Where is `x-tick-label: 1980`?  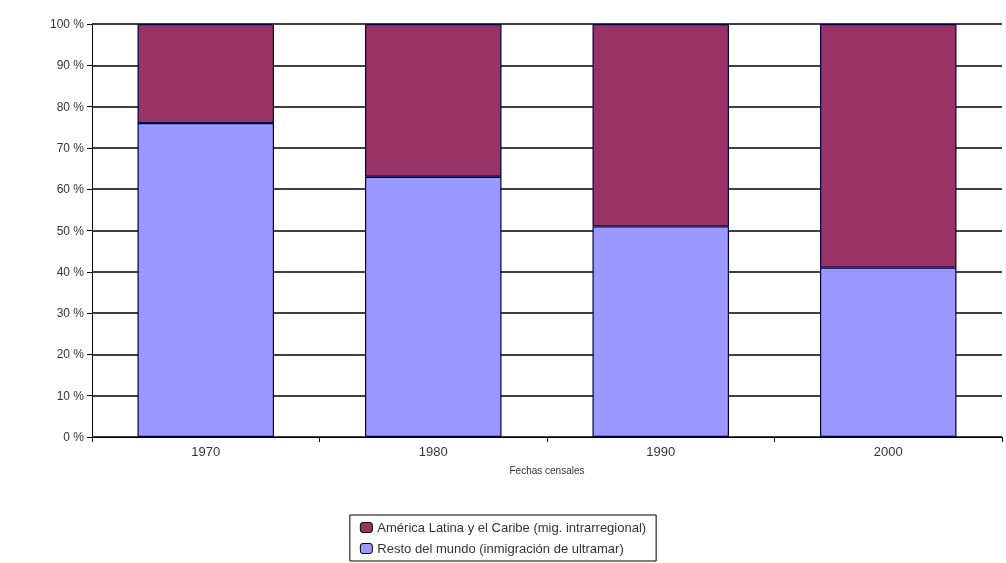 x-tick-label: 1980 is located at coordinates (433, 451).